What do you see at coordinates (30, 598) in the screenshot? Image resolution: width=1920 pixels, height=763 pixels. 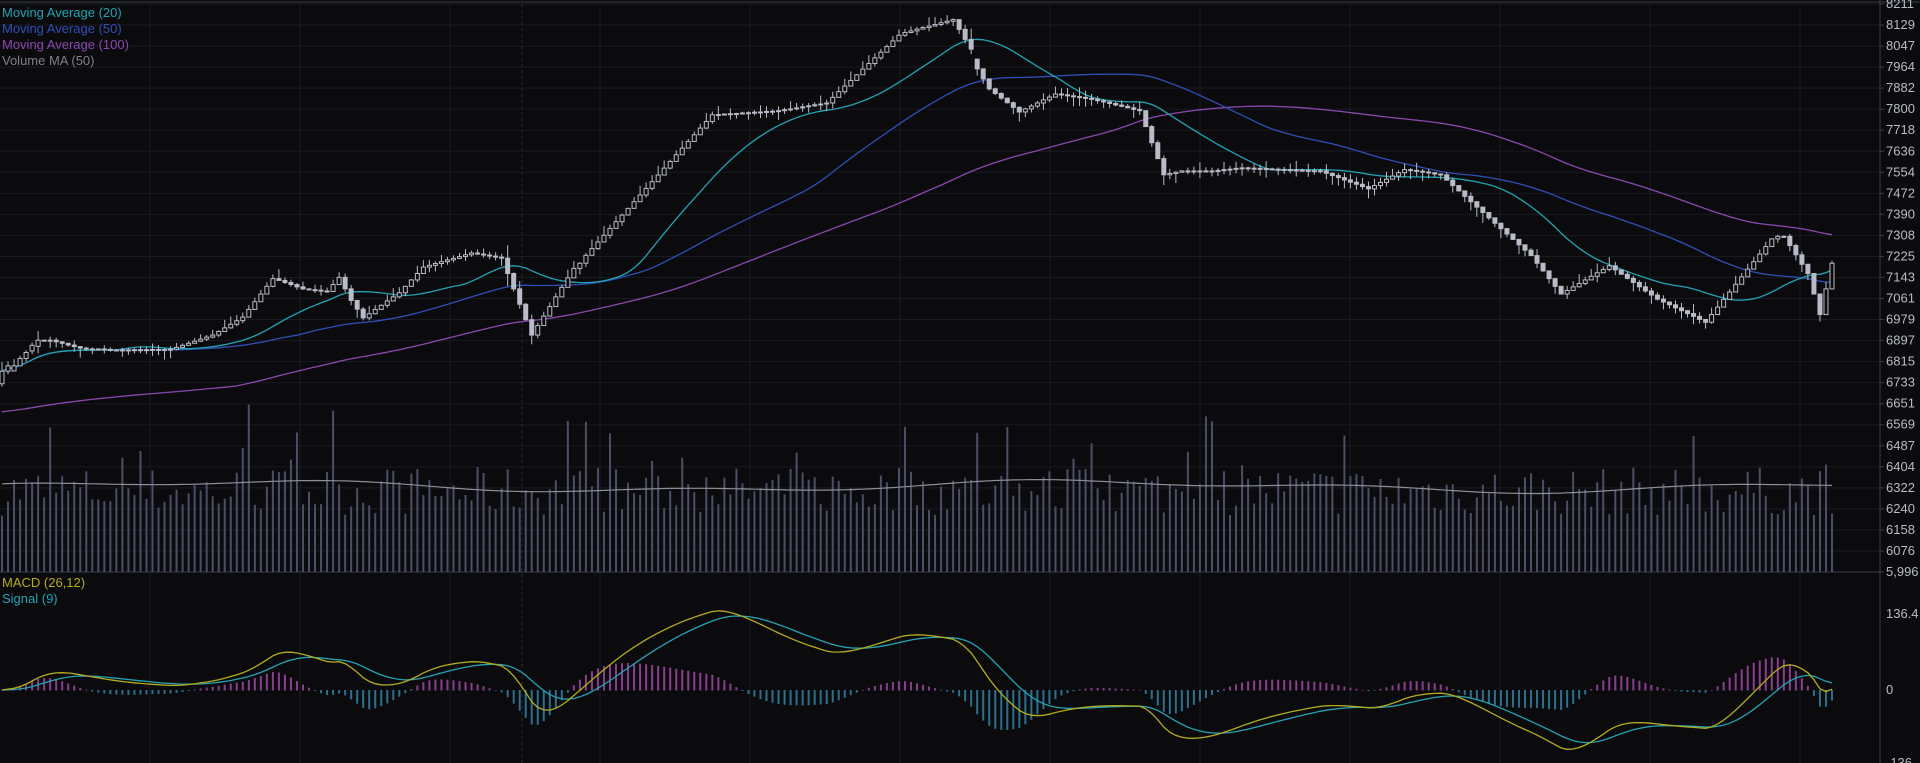 I see `legend-signal: Signal (9)` at bounding box center [30, 598].